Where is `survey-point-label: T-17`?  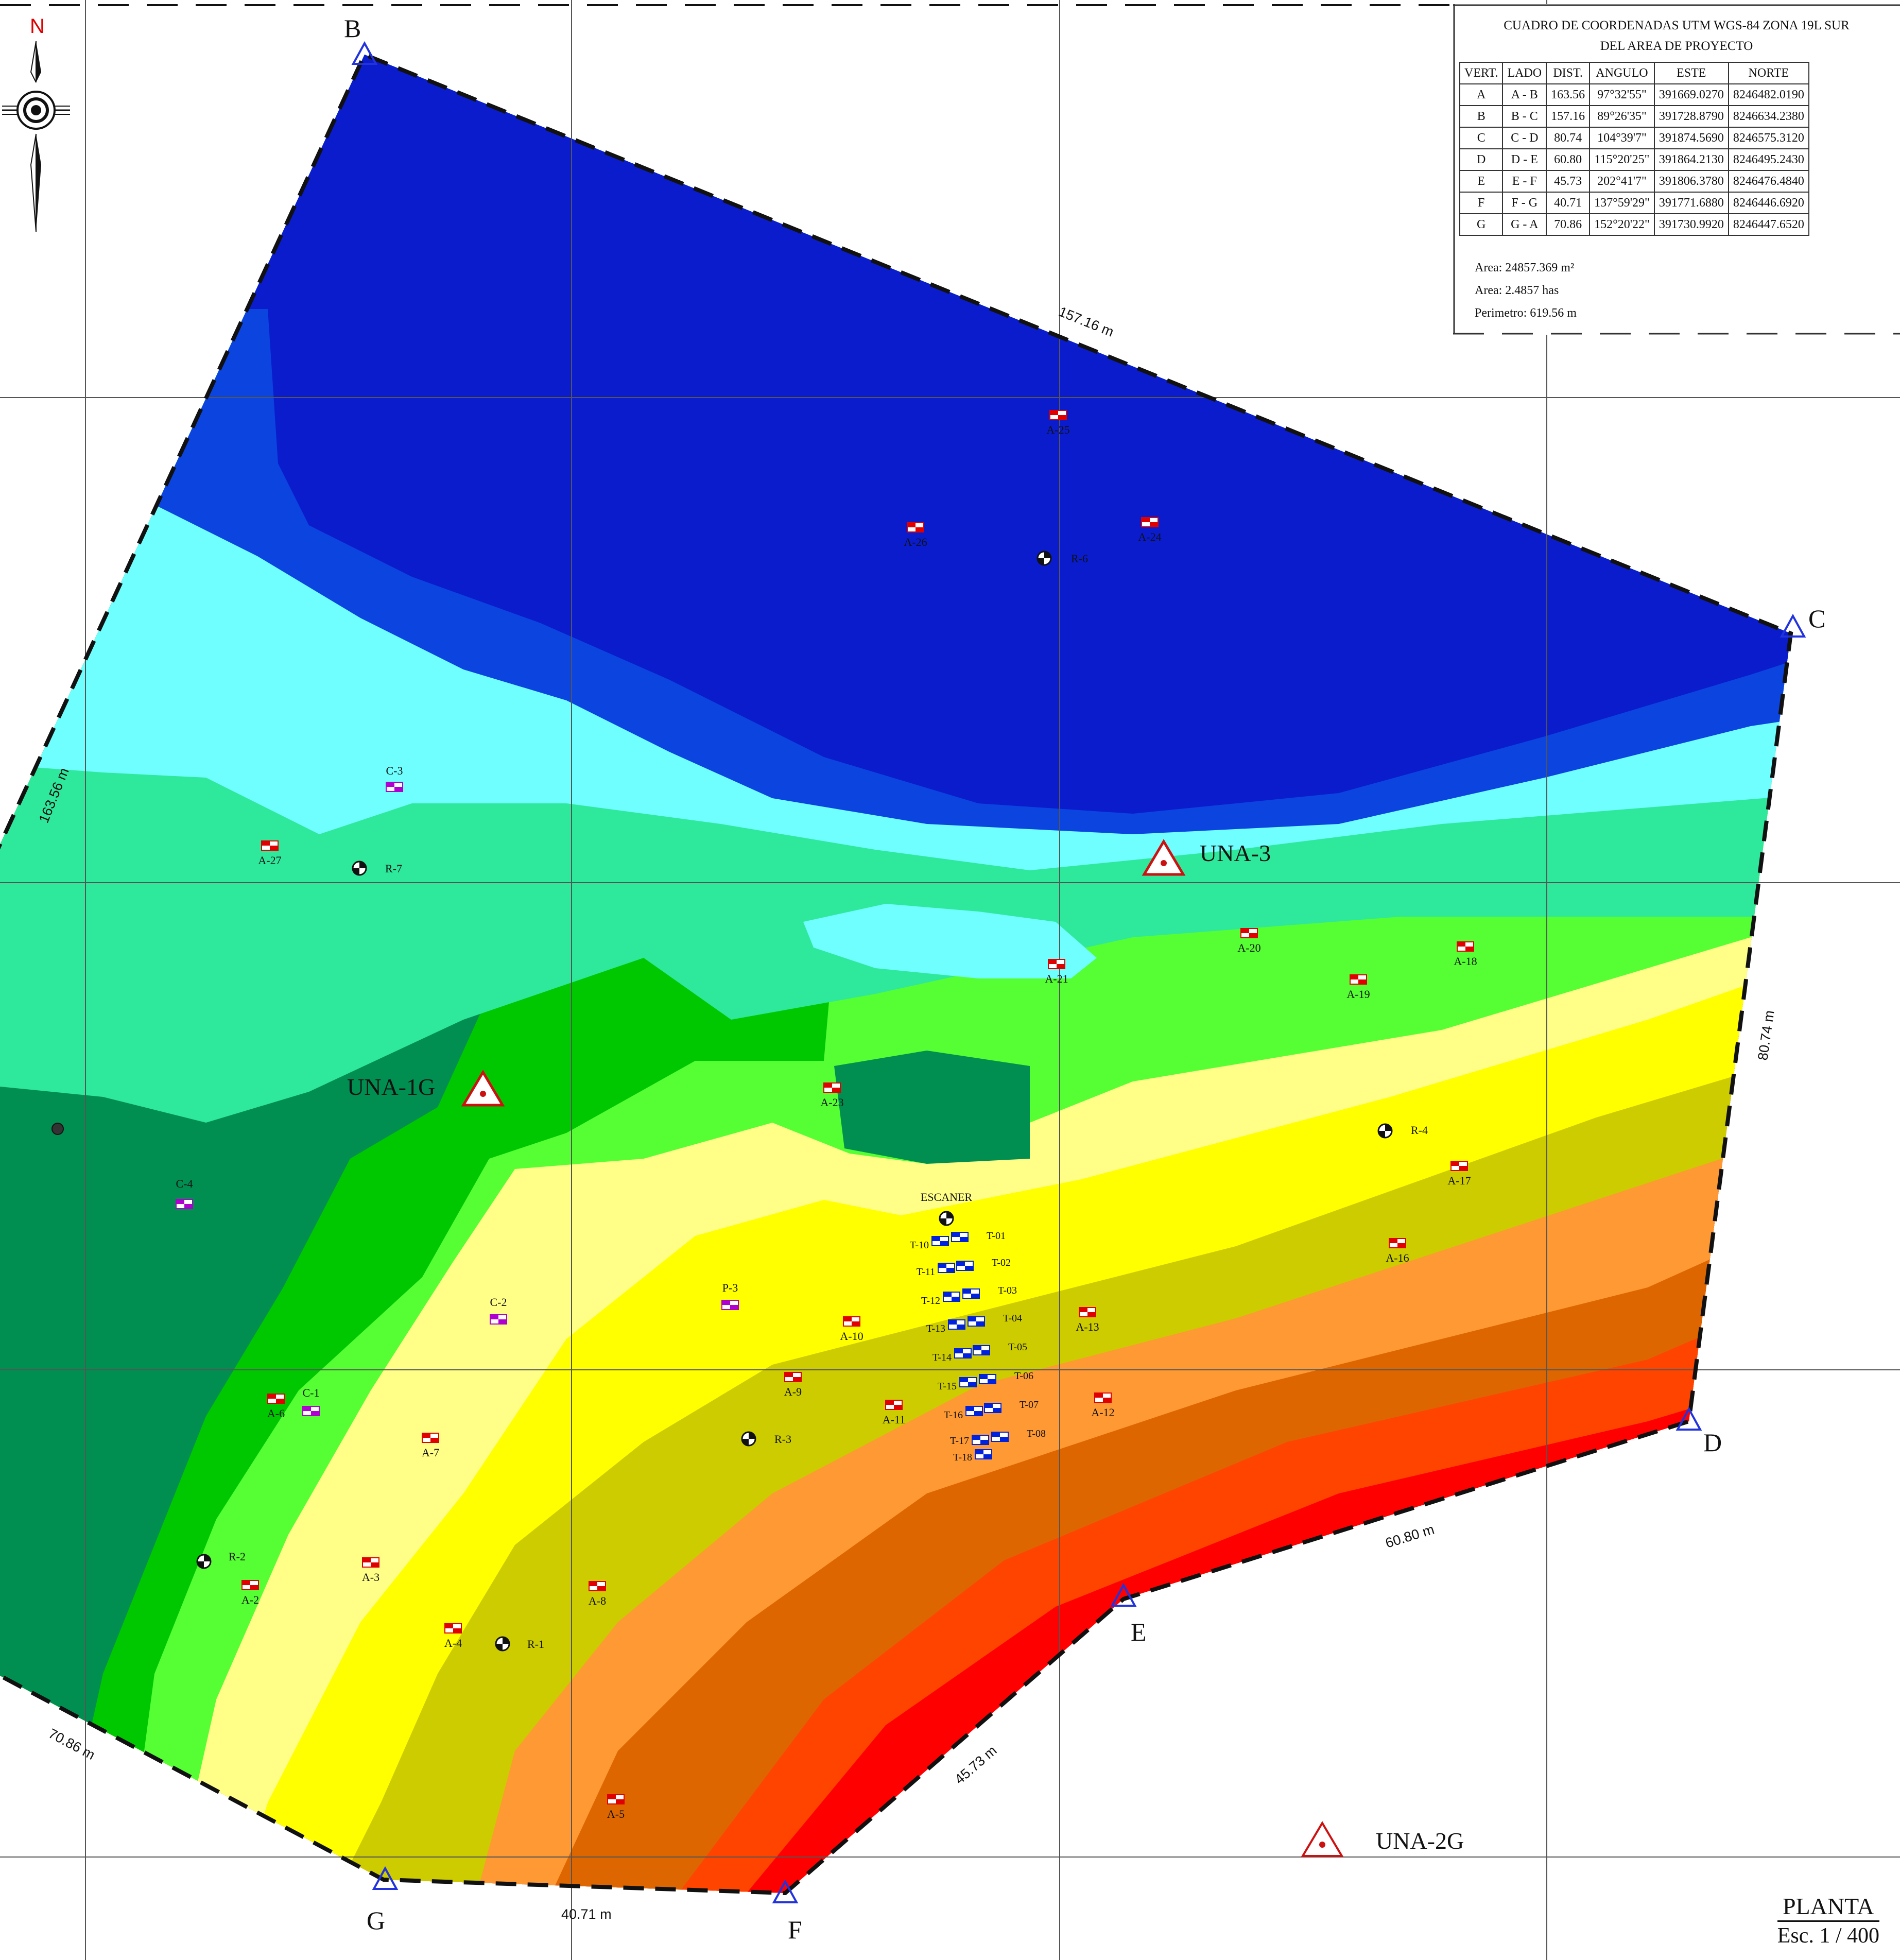
survey-point-label: T-17 is located at coordinates (960, 1441).